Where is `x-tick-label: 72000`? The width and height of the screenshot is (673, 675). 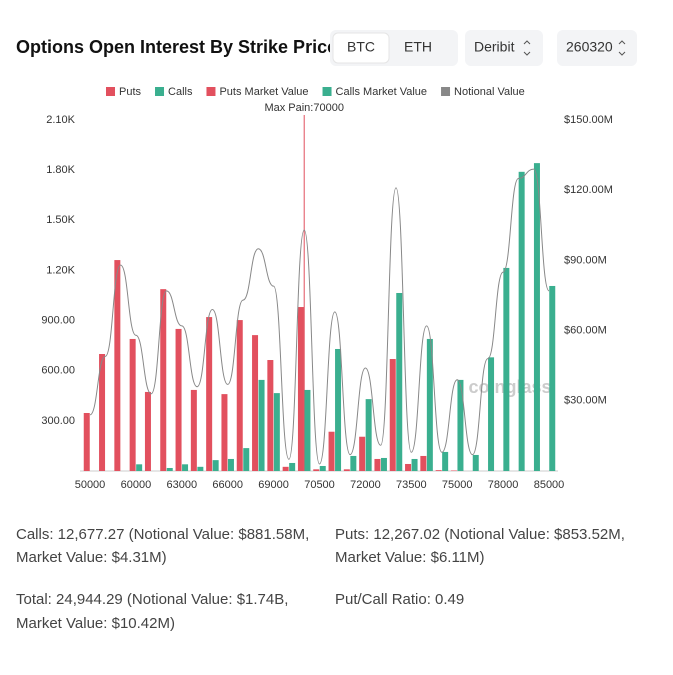 x-tick-label: 72000 is located at coordinates (365, 485).